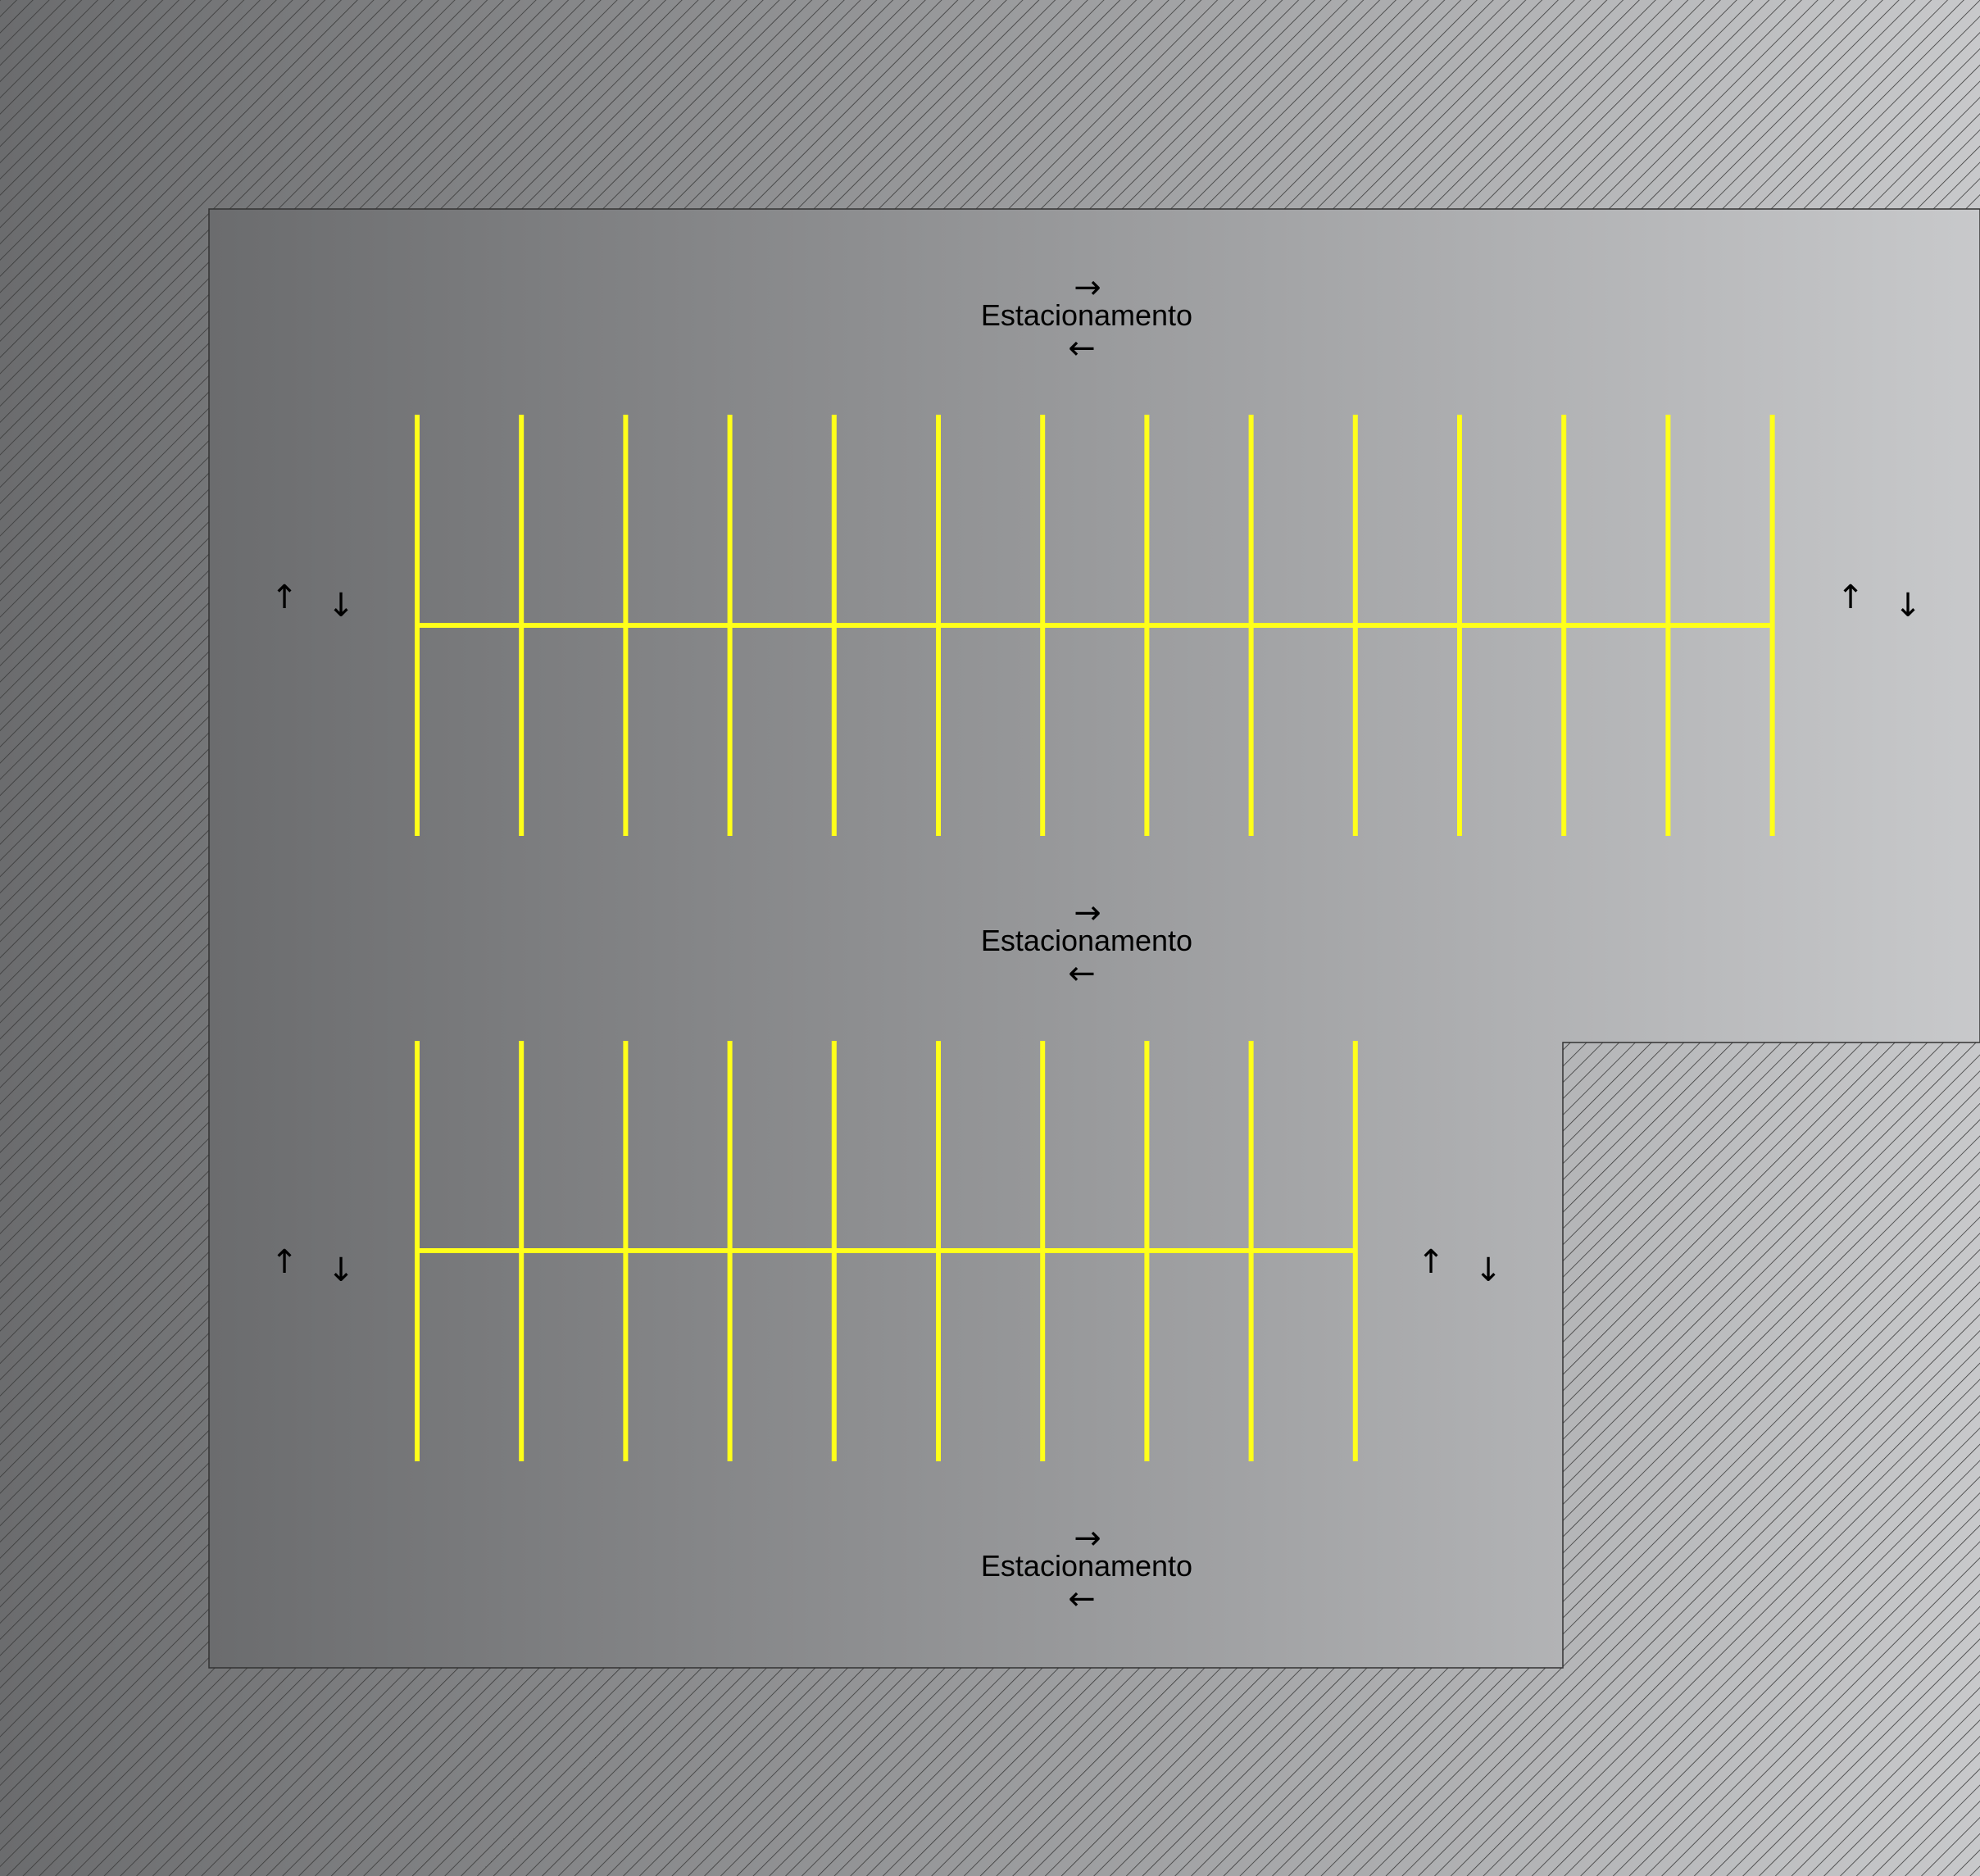  I want to click on side-arrows-top-right: ↑ ↓, so click(1880, 602).